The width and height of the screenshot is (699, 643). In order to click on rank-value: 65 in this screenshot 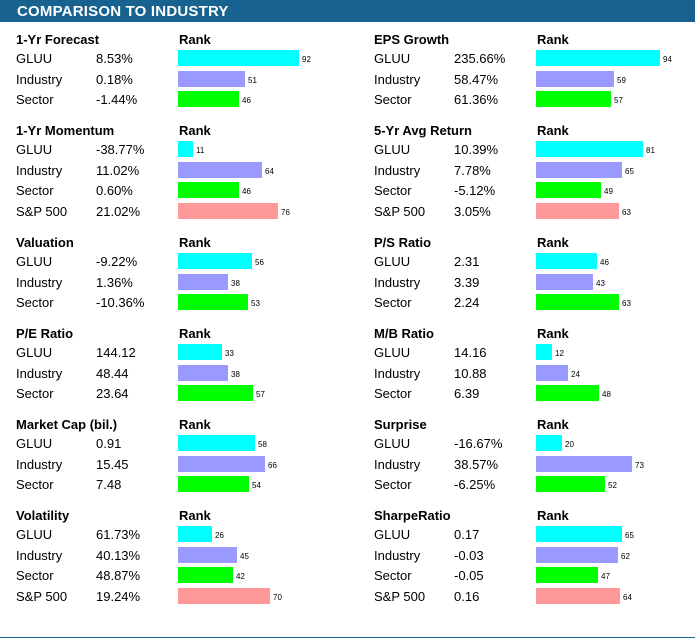, I will do `click(629, 171)`.